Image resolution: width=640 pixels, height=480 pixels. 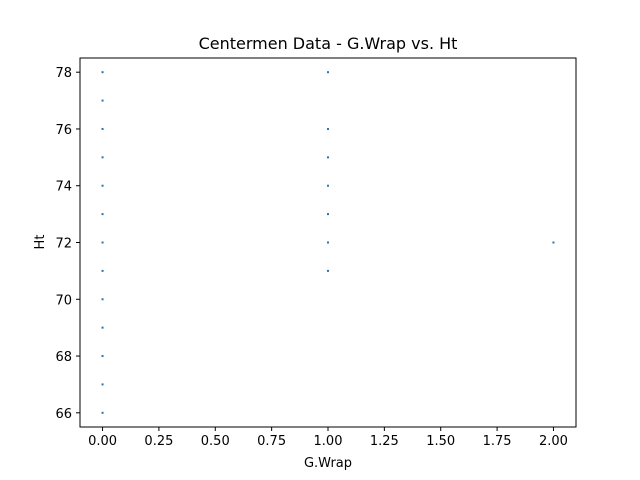 I want to click on y-axis-label: Ht, so click(x=40, y=242).